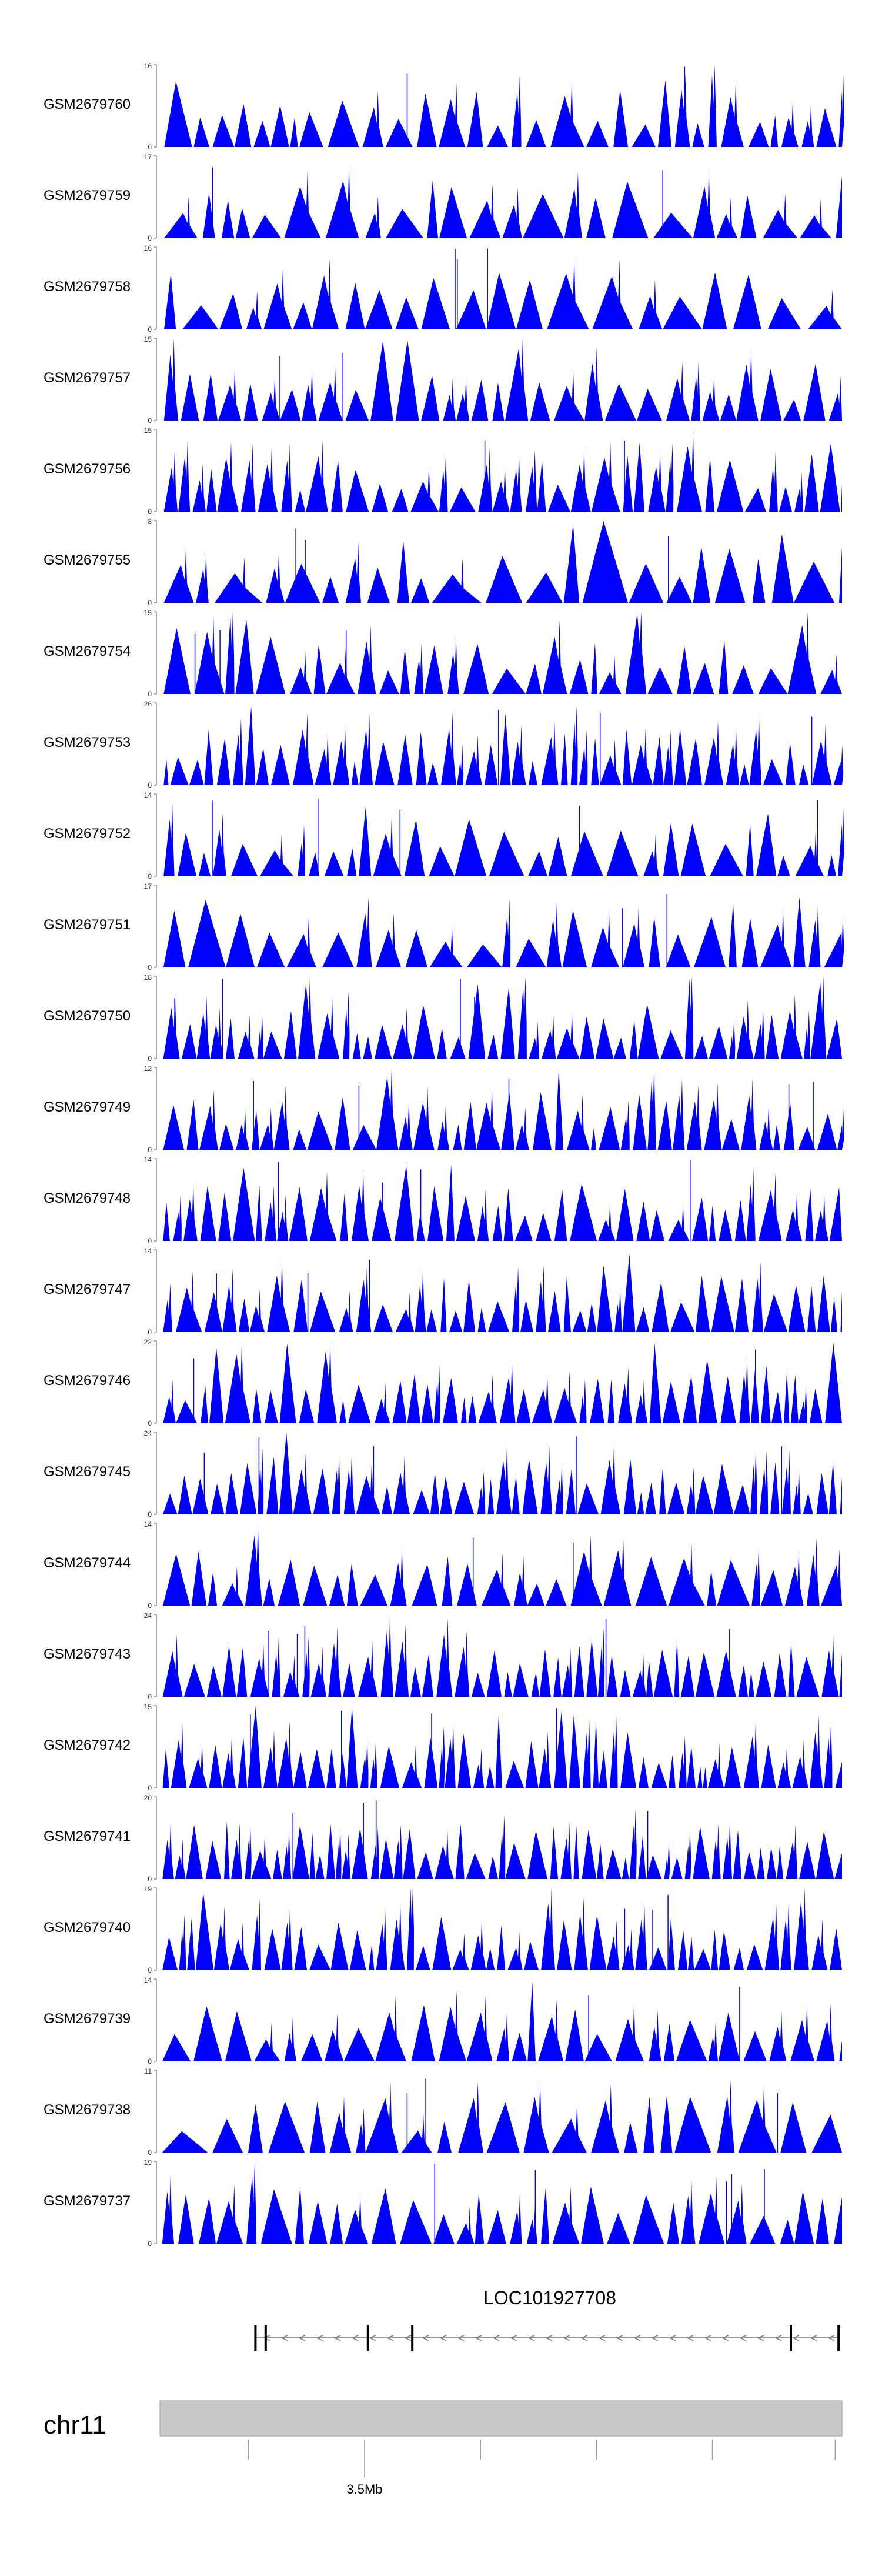 The height and width of the screenshot is (2576, 882). I want to click on track-GSM2679743: GSM2679743 24 0, so click(443, 1656).